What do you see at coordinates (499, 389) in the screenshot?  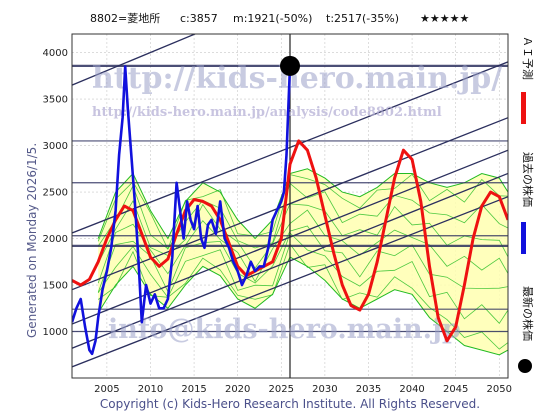 I see `x-tick-label: 2050` at bounding box center [499, 389].